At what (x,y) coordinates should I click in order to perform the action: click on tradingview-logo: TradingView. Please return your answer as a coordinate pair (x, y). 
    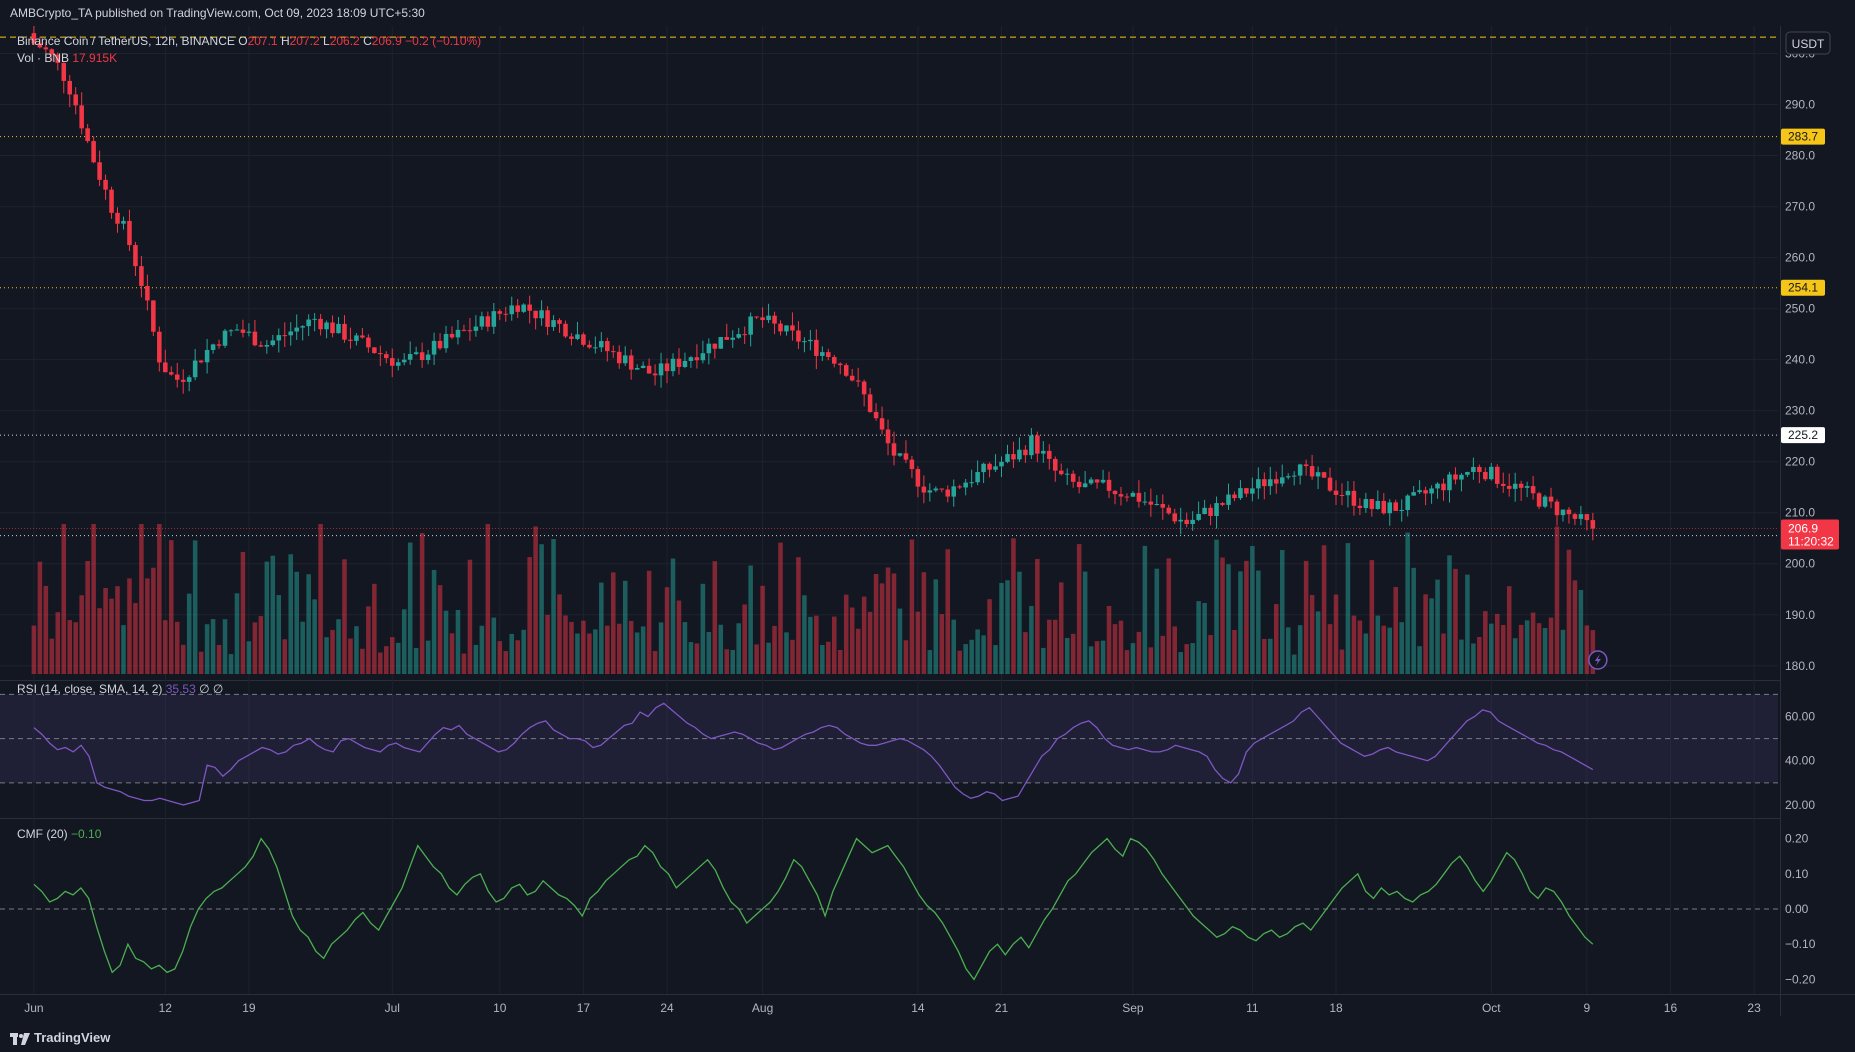
    Looking at the image, I should click on (60, 1037).